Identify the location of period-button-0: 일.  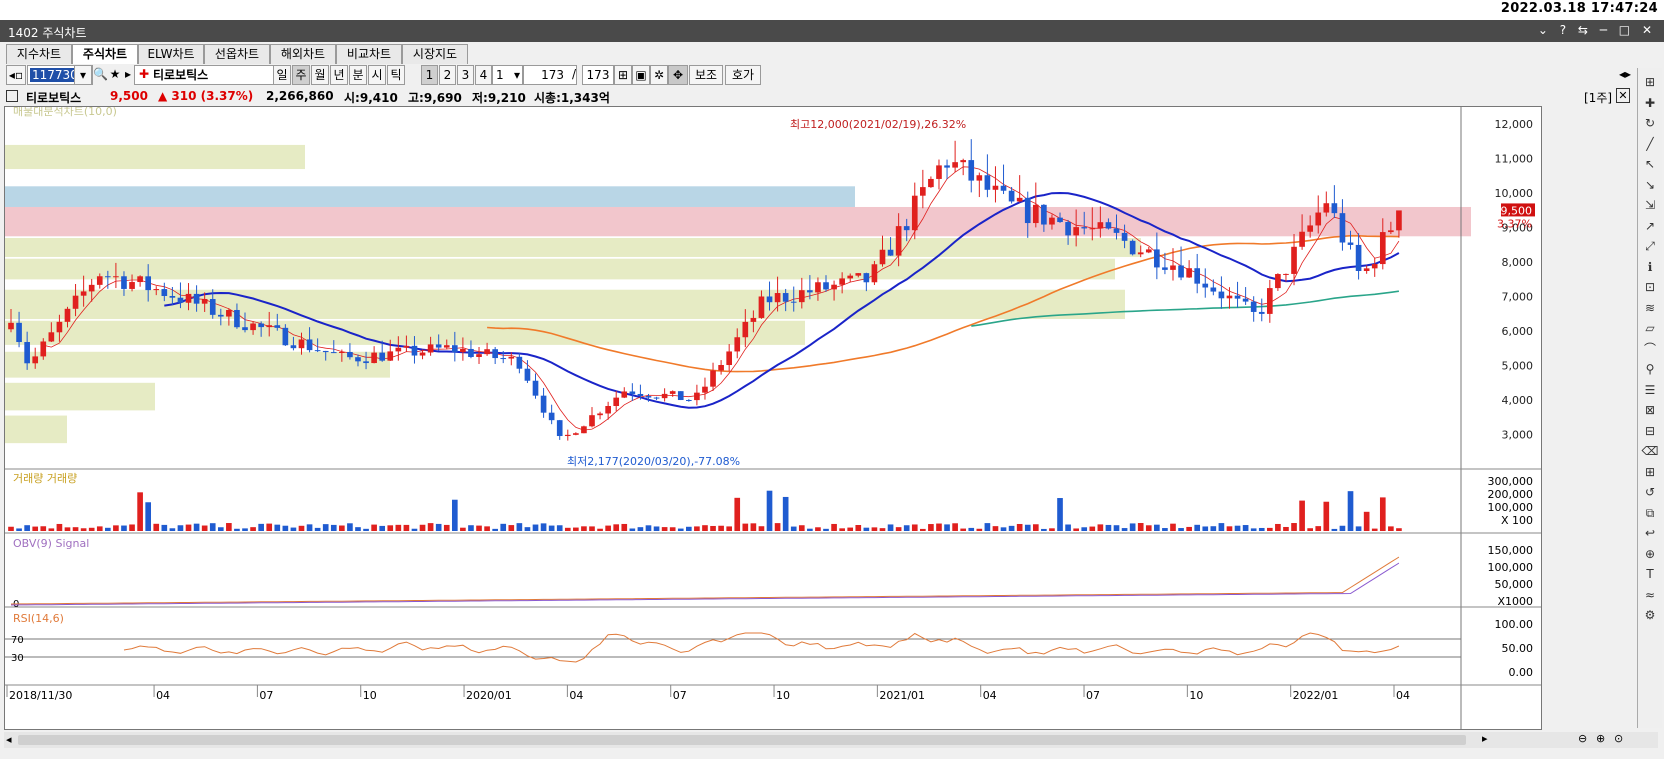
(282, 75).